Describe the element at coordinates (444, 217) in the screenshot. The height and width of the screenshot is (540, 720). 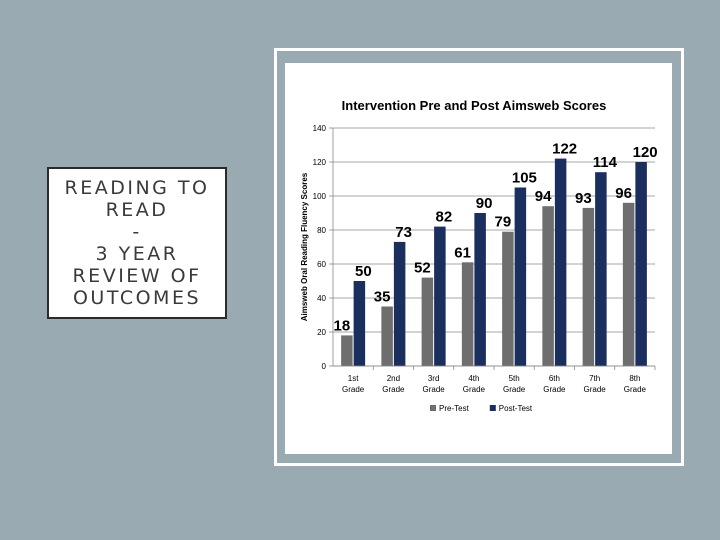
I see `data-label: 82` at that location.